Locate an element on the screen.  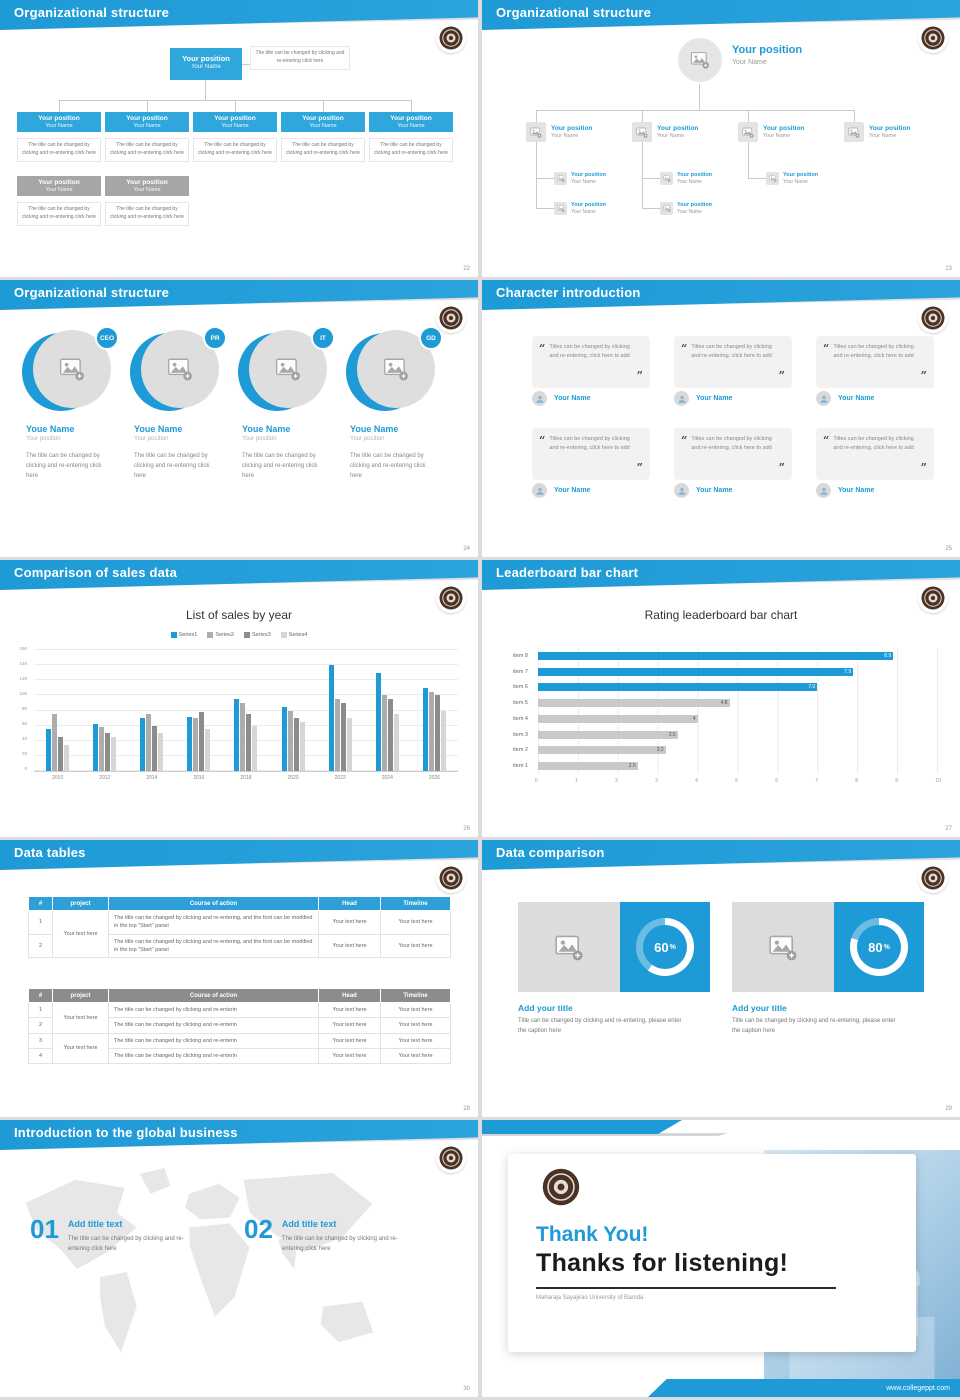
photo-placeholder: CEO is located at coordinates (70, 370).